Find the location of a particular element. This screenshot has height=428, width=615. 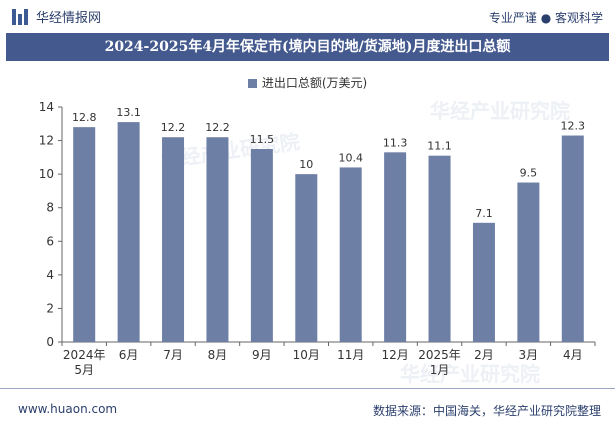

x-tick-label: 11月 is located at coordinates (350, 355).